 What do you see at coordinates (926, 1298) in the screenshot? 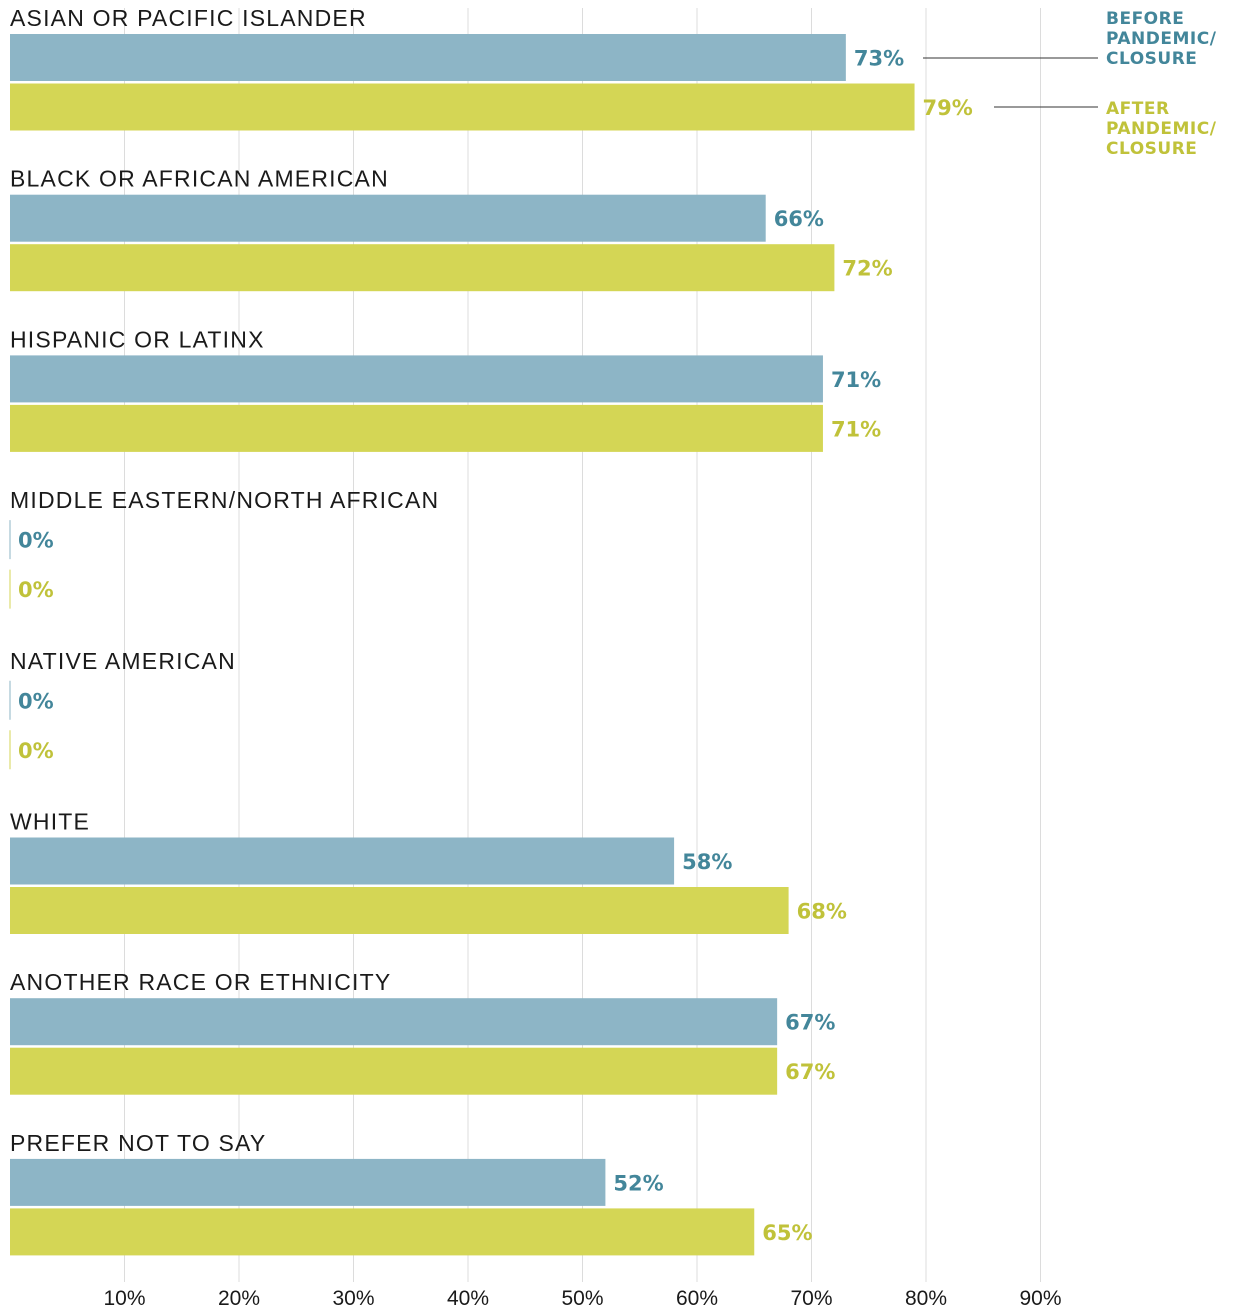
I see `x-tick-label: 80%` at bounding box center [926, 1298].